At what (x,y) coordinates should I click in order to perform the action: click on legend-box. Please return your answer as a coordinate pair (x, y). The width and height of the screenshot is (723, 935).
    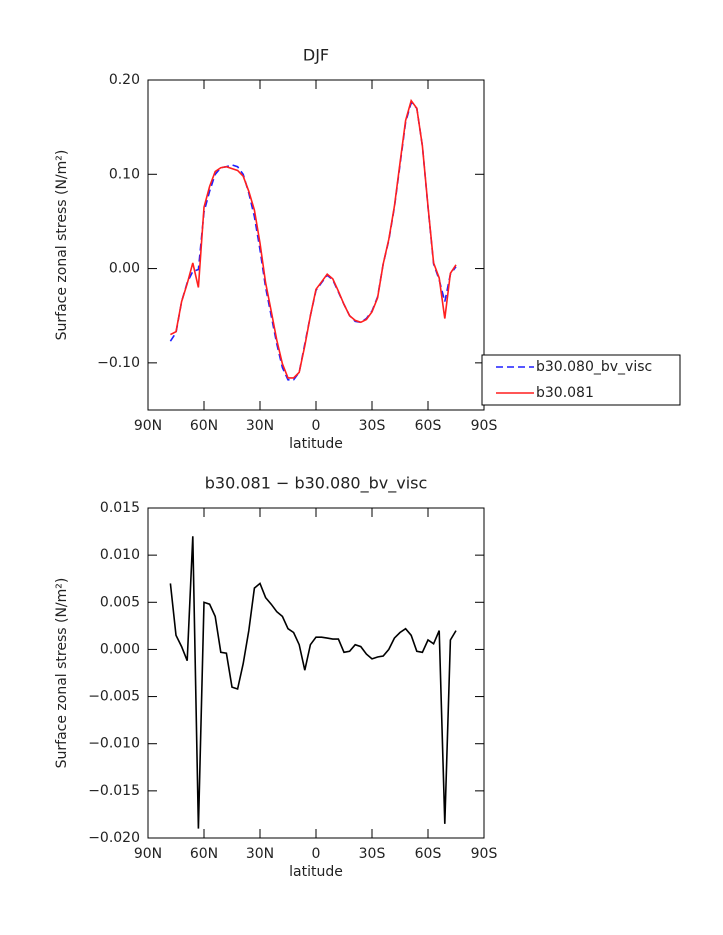
    Looking at the image, I should click on (581, 380).